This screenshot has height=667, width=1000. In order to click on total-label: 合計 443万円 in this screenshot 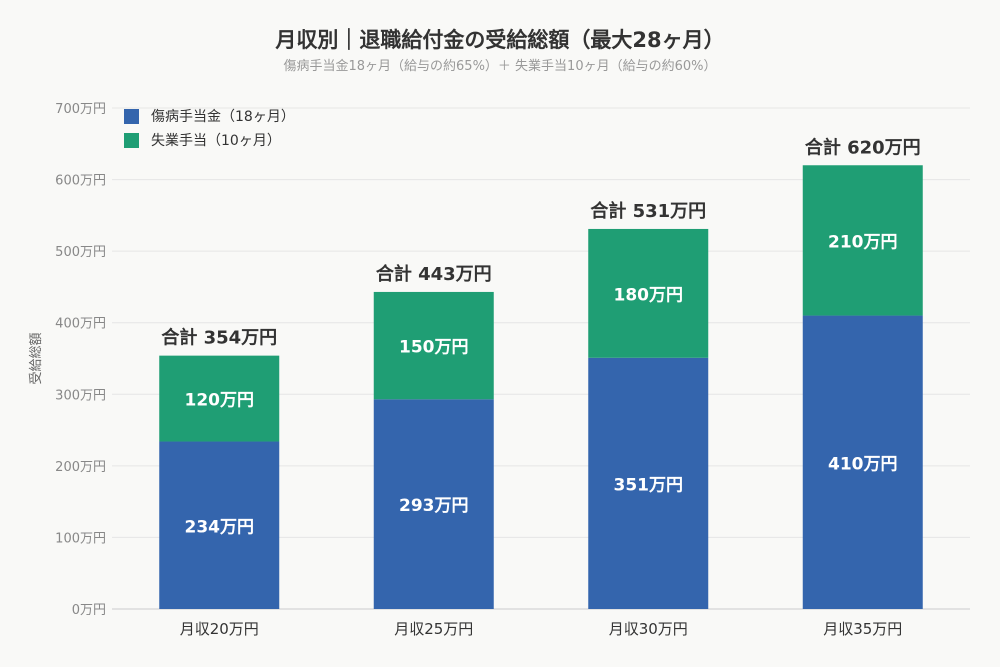, I will do `click(434, 274)`.